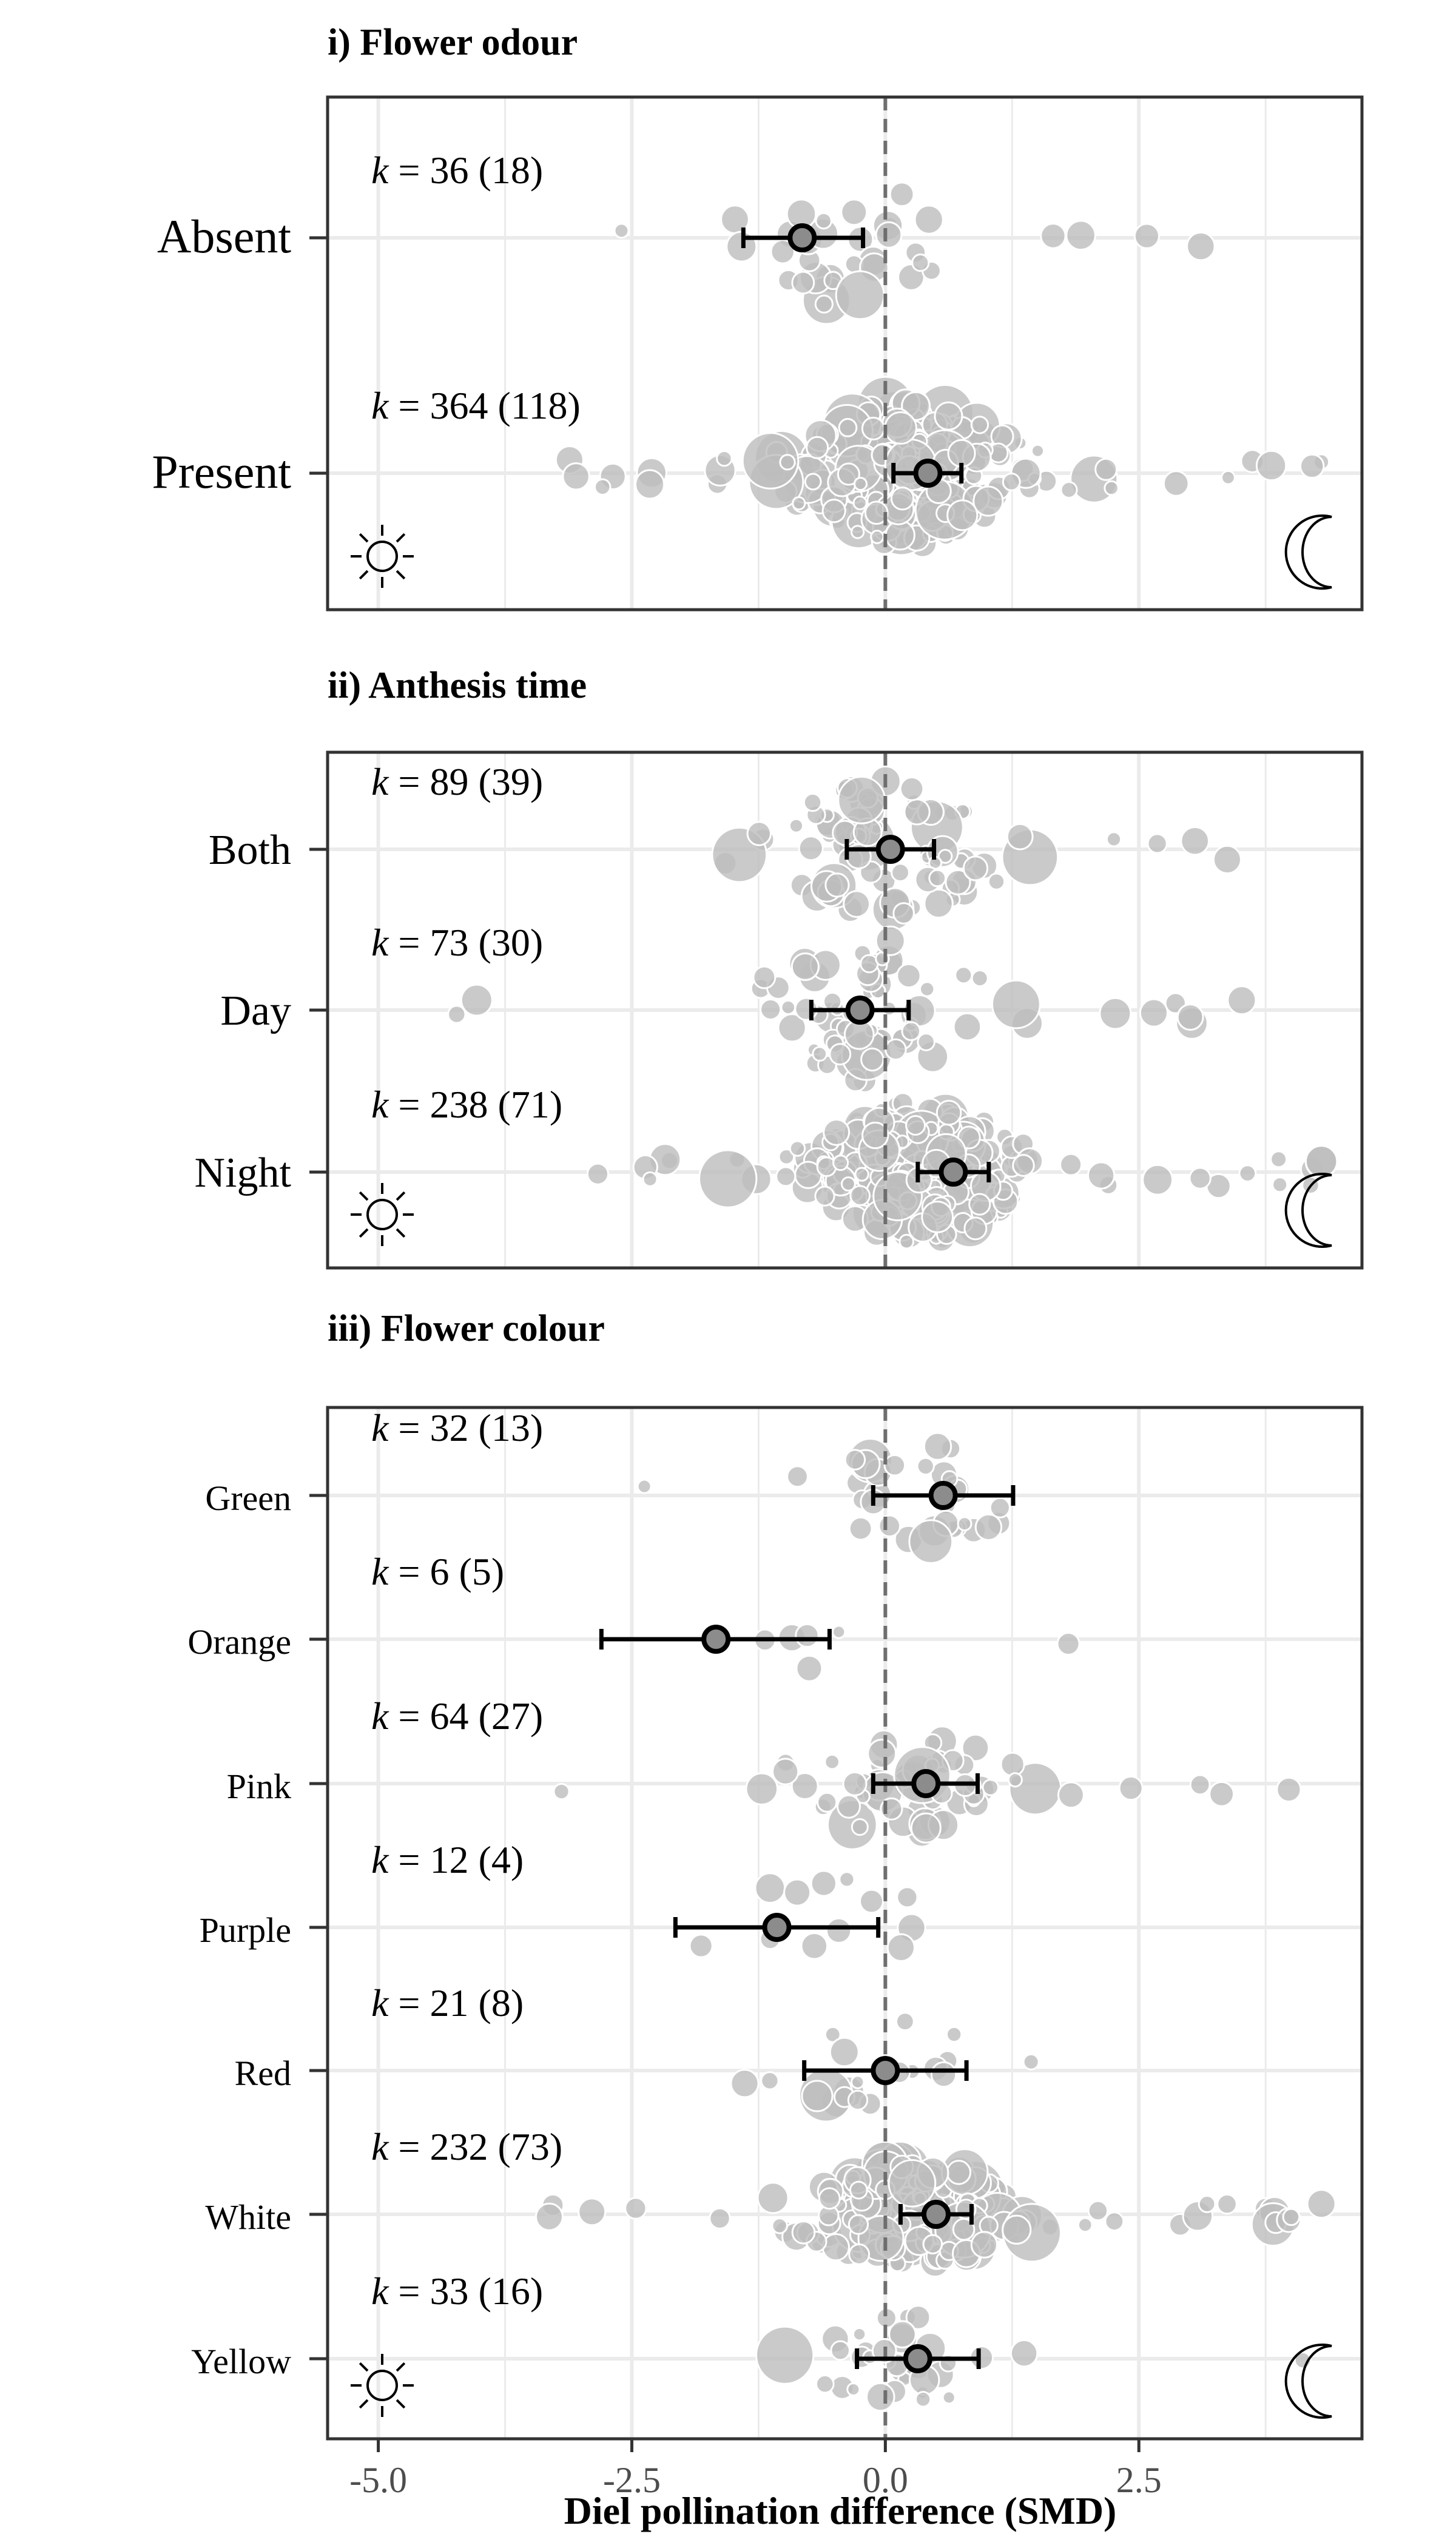 The height and width of the screenshot is (2548, 1456). I want to click on k-annotation: k = 238 (71), so click(466, 1104).